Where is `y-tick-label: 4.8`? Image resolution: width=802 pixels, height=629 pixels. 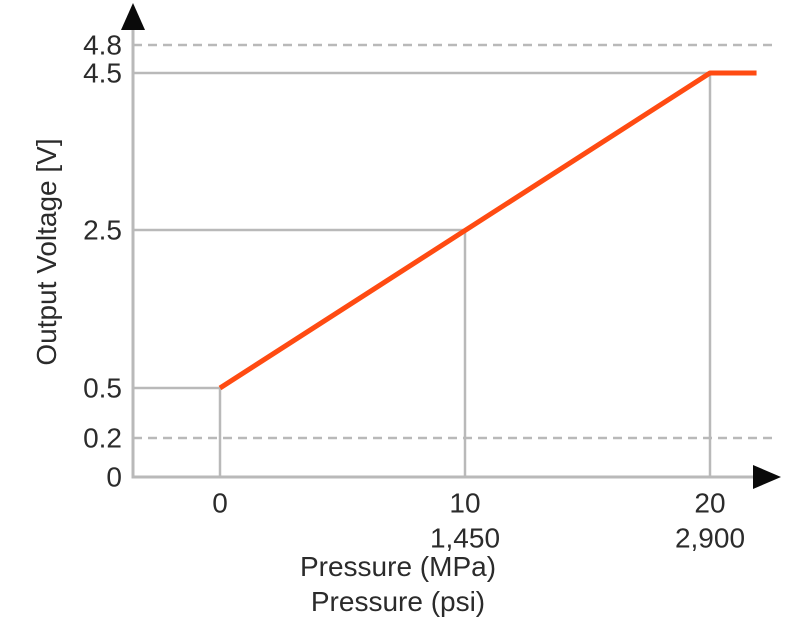
y-tick-label: 4.8 is located at coordinates (102, 45).